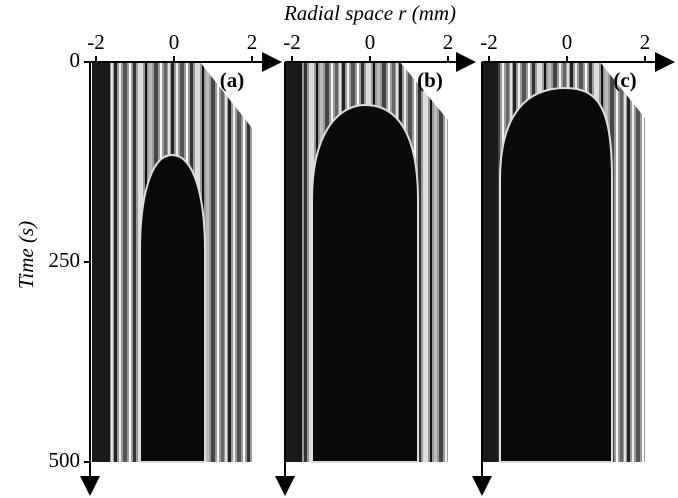 This screenshot has height=498, width=678. What do you see at coordinates (624, 80) in the screenshot?
I see `panel-label: (c)` at bounding box center [624, 80].